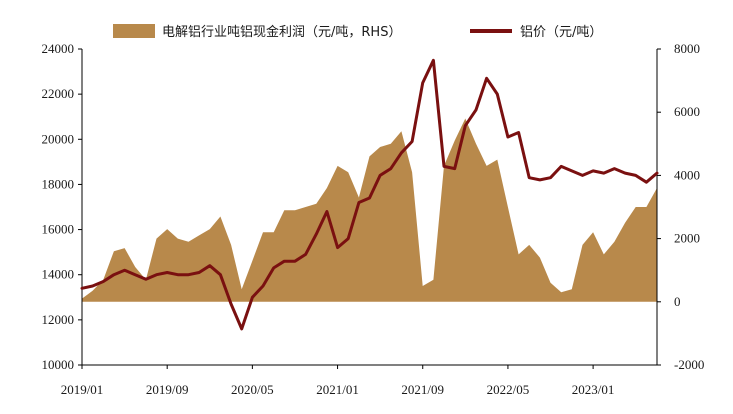 This screenshot has width=733, height=414. Describe the element at coordinates (689, 364) in the screenshot. I see `right-tick-label: -2000` at that location.